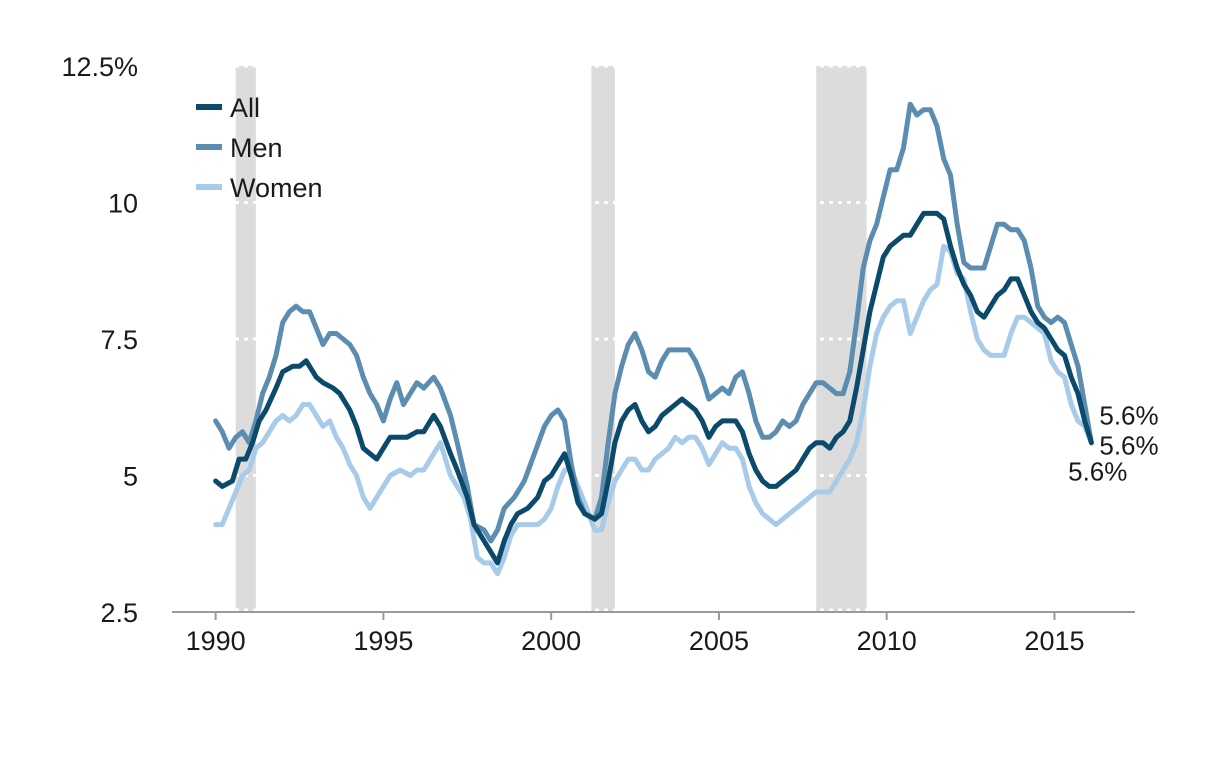 The width and height of the screenshot is (1216, 761). I want to click on legend: All Men Women, so click(259, 148).